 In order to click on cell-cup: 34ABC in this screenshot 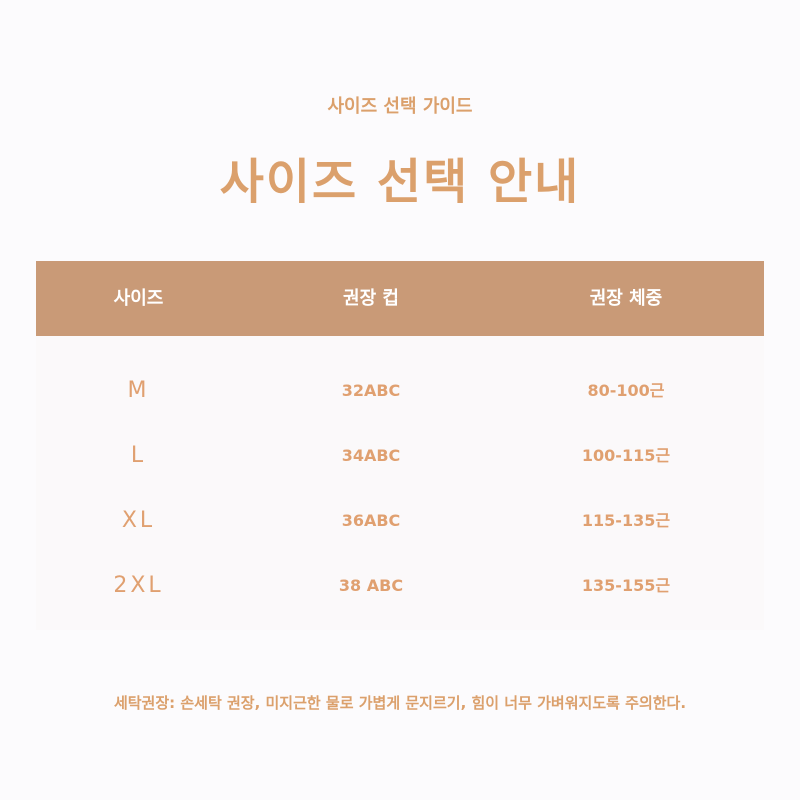, I will do `click(371, 455)`.